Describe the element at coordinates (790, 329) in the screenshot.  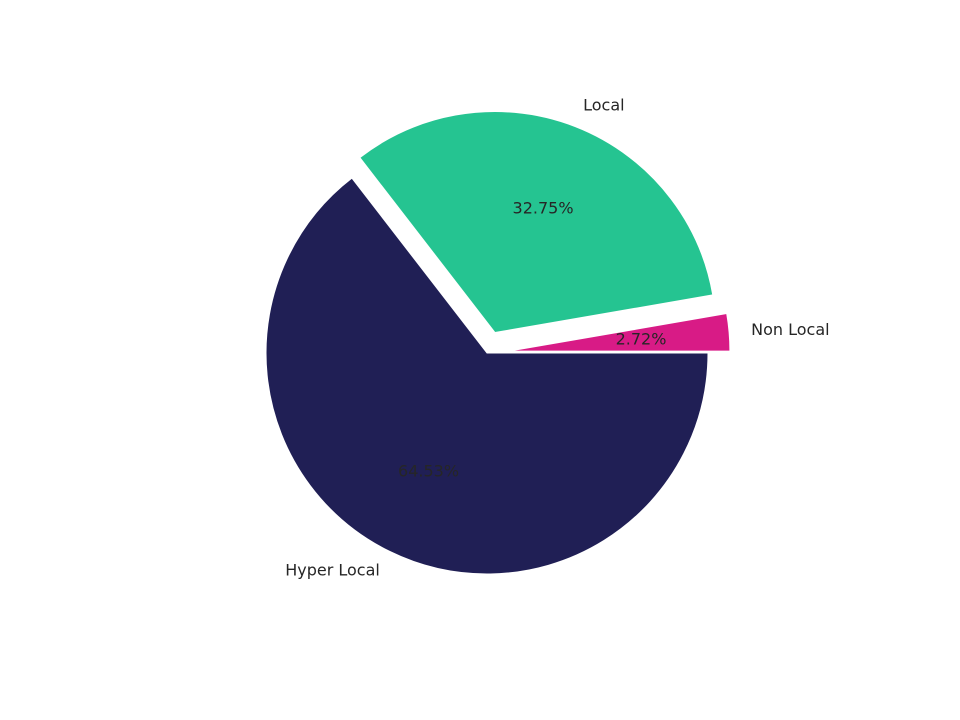
I see `slice-label-non-local: Non Local` at that location.